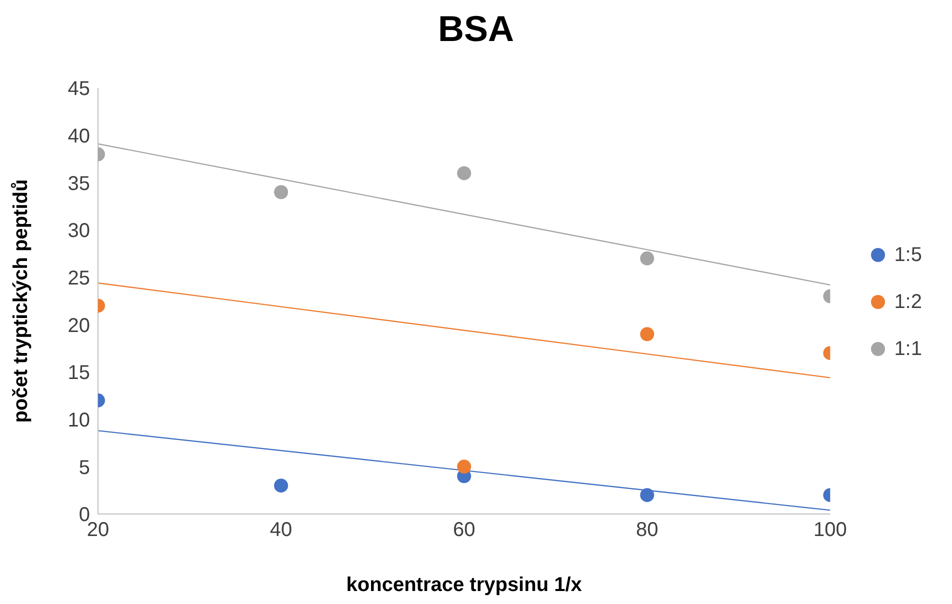 The image size is (952, 604). What do you see at coordinates (84, 467) in the screenshot?
I see `y-tick-label: 5` at bounding box center [84, 467].